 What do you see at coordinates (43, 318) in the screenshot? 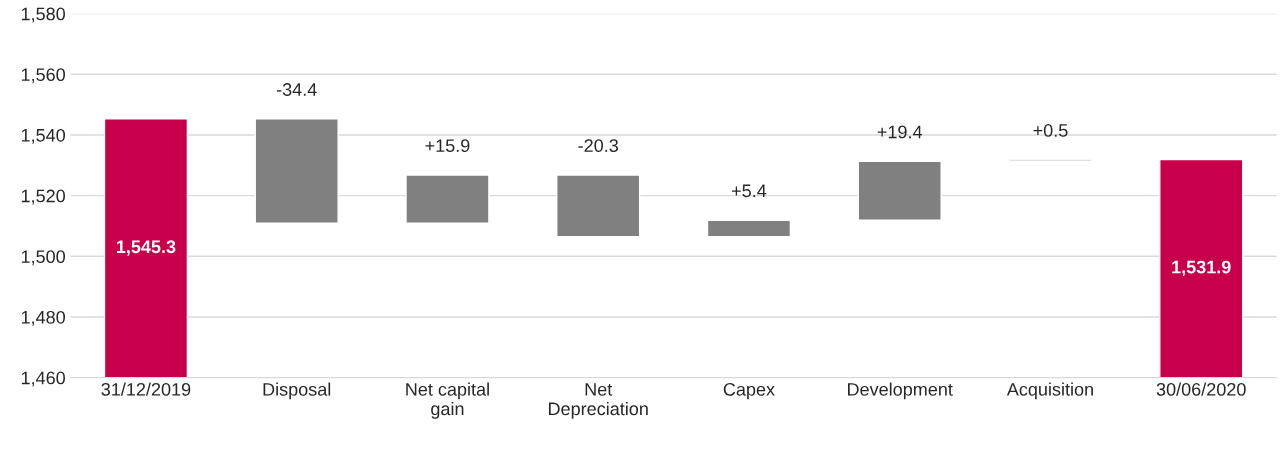
I see `y-tick-label: 1,480` at bounding box center [43, 318].